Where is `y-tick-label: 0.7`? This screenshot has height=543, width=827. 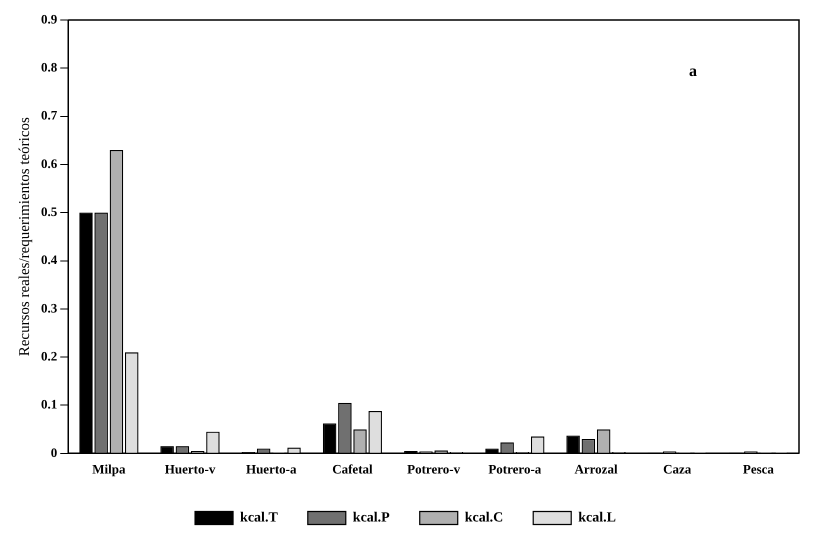 y-tick-label: 0.7 is located at coordinates (49, 115).